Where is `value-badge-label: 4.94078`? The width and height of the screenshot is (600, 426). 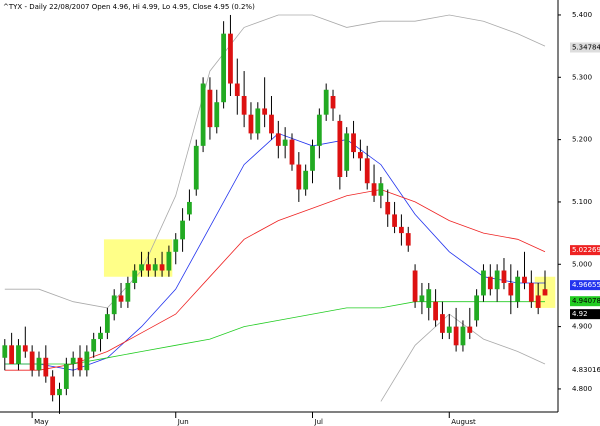 value-badge-label: 4.94078 is located at coordinates (586, 301).